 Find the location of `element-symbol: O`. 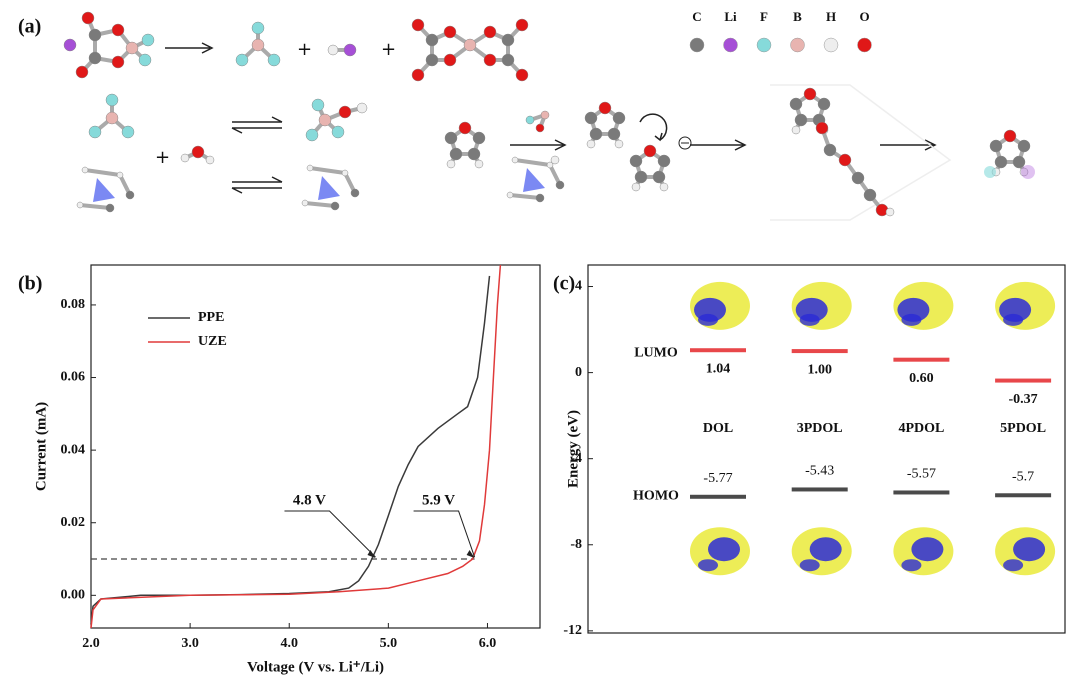

element-symbol: O is located at coordinates (864, 16).